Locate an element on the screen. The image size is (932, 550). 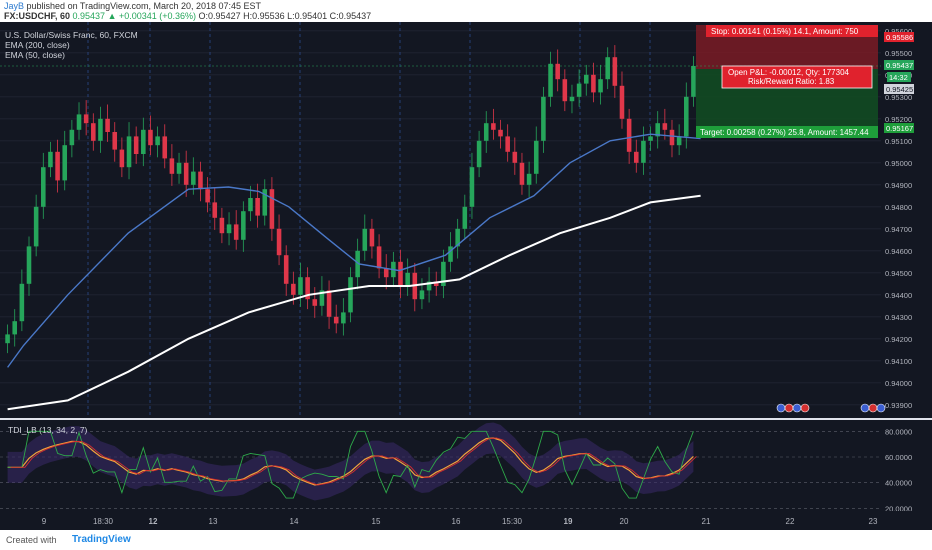
stop-price-text: 0.95586 is located at coordinates (899, 37).